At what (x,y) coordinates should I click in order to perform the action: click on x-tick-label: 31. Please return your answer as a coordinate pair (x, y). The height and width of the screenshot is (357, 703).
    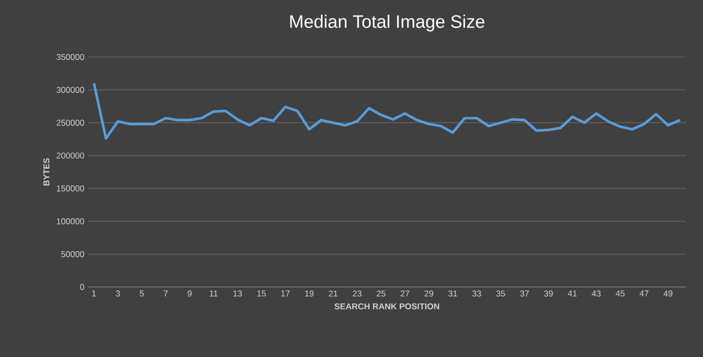
    Looking at the image, I should click on (453, 293).